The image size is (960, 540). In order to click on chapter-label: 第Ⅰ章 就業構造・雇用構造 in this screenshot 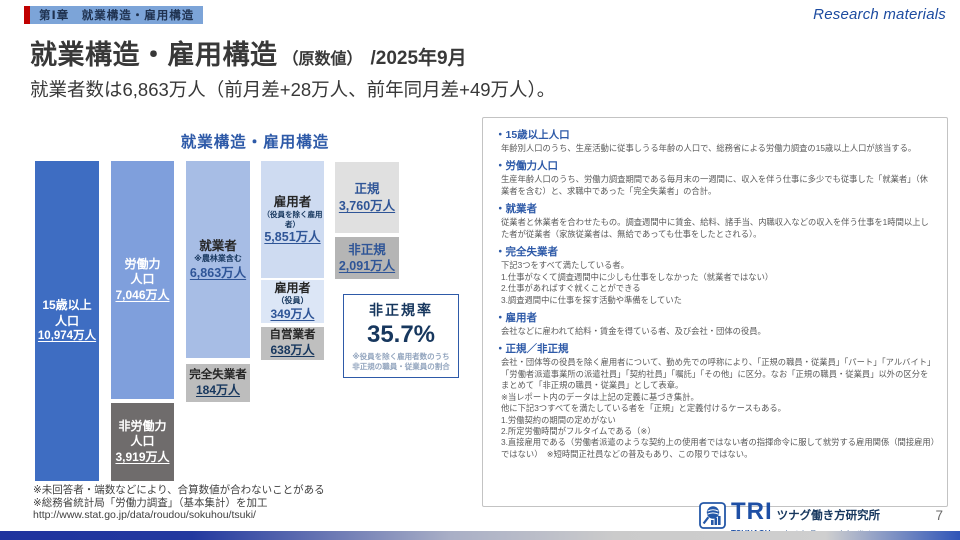, I will do `click(117, 15)`.